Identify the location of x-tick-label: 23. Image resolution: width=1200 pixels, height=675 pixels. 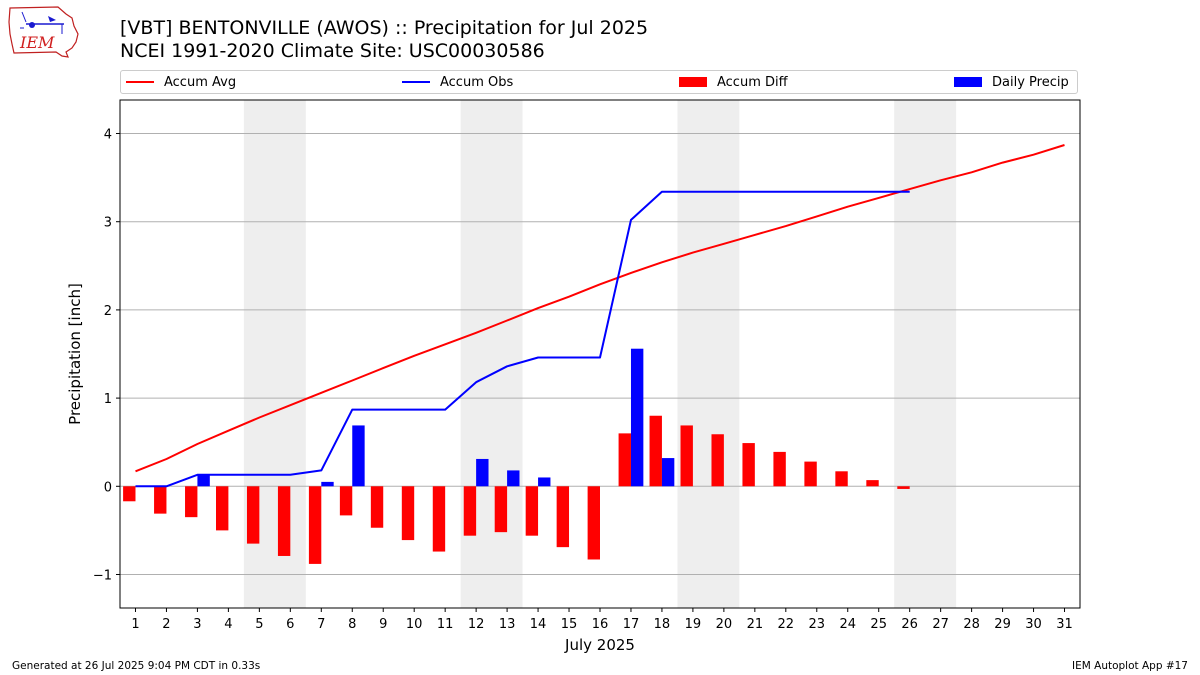
(817, 624).